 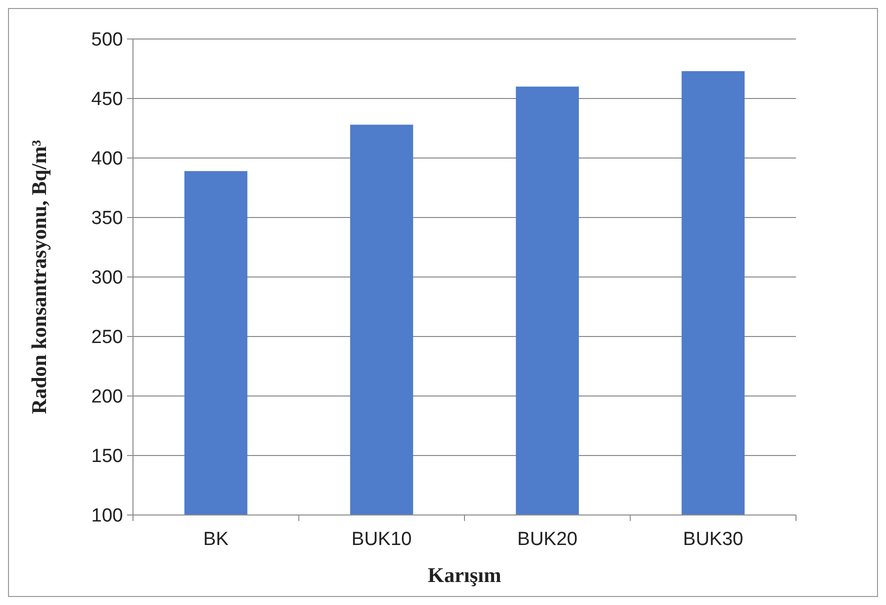 I want to click on x-axis-title: Karışım, so click(x=465, y=575).